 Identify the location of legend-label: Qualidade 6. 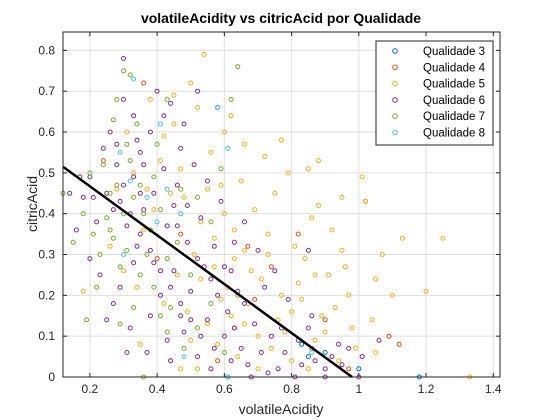
(454, 101).